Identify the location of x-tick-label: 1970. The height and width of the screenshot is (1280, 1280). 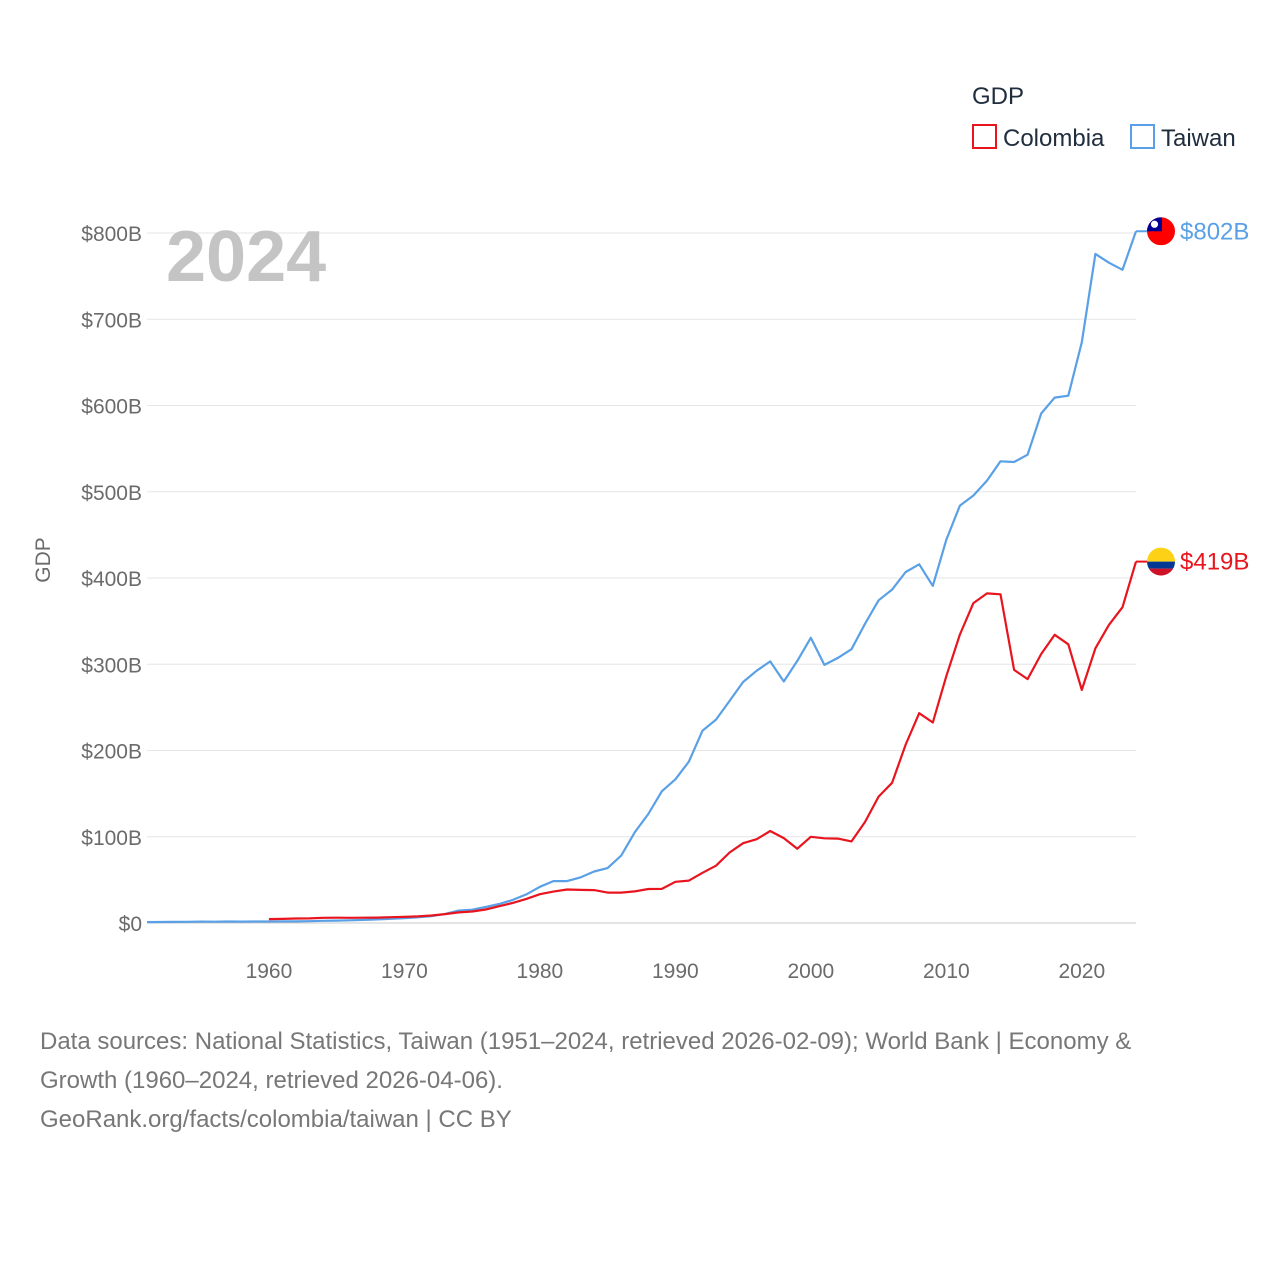
(404, 971).